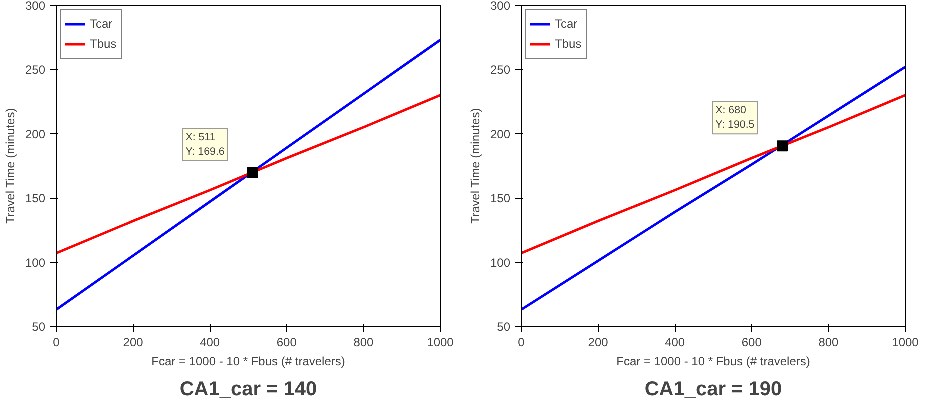 This screenshot has width=939, height=410. Describe the element at coordinates (205, 145) in the screenshot. I see `annotation: X: 511 Y: 169.6` at that location.